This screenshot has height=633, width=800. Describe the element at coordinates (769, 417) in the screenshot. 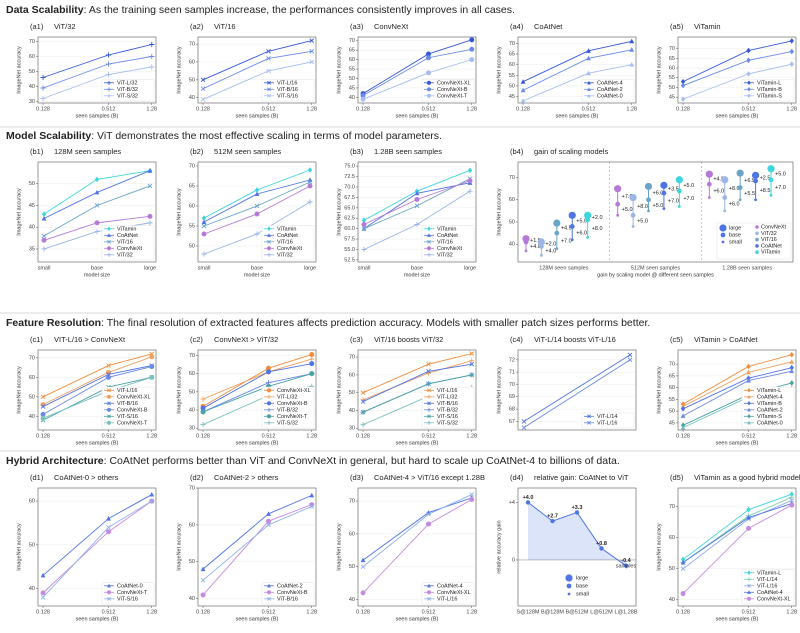

I see `legend-label: ViTamin-S` at that location.